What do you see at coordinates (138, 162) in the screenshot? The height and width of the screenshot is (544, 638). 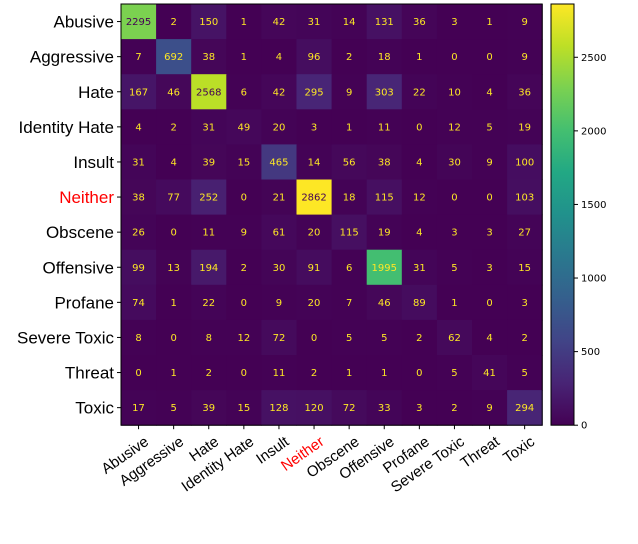 I see `cell-value-label: 31` at bounding box center [138, 162].